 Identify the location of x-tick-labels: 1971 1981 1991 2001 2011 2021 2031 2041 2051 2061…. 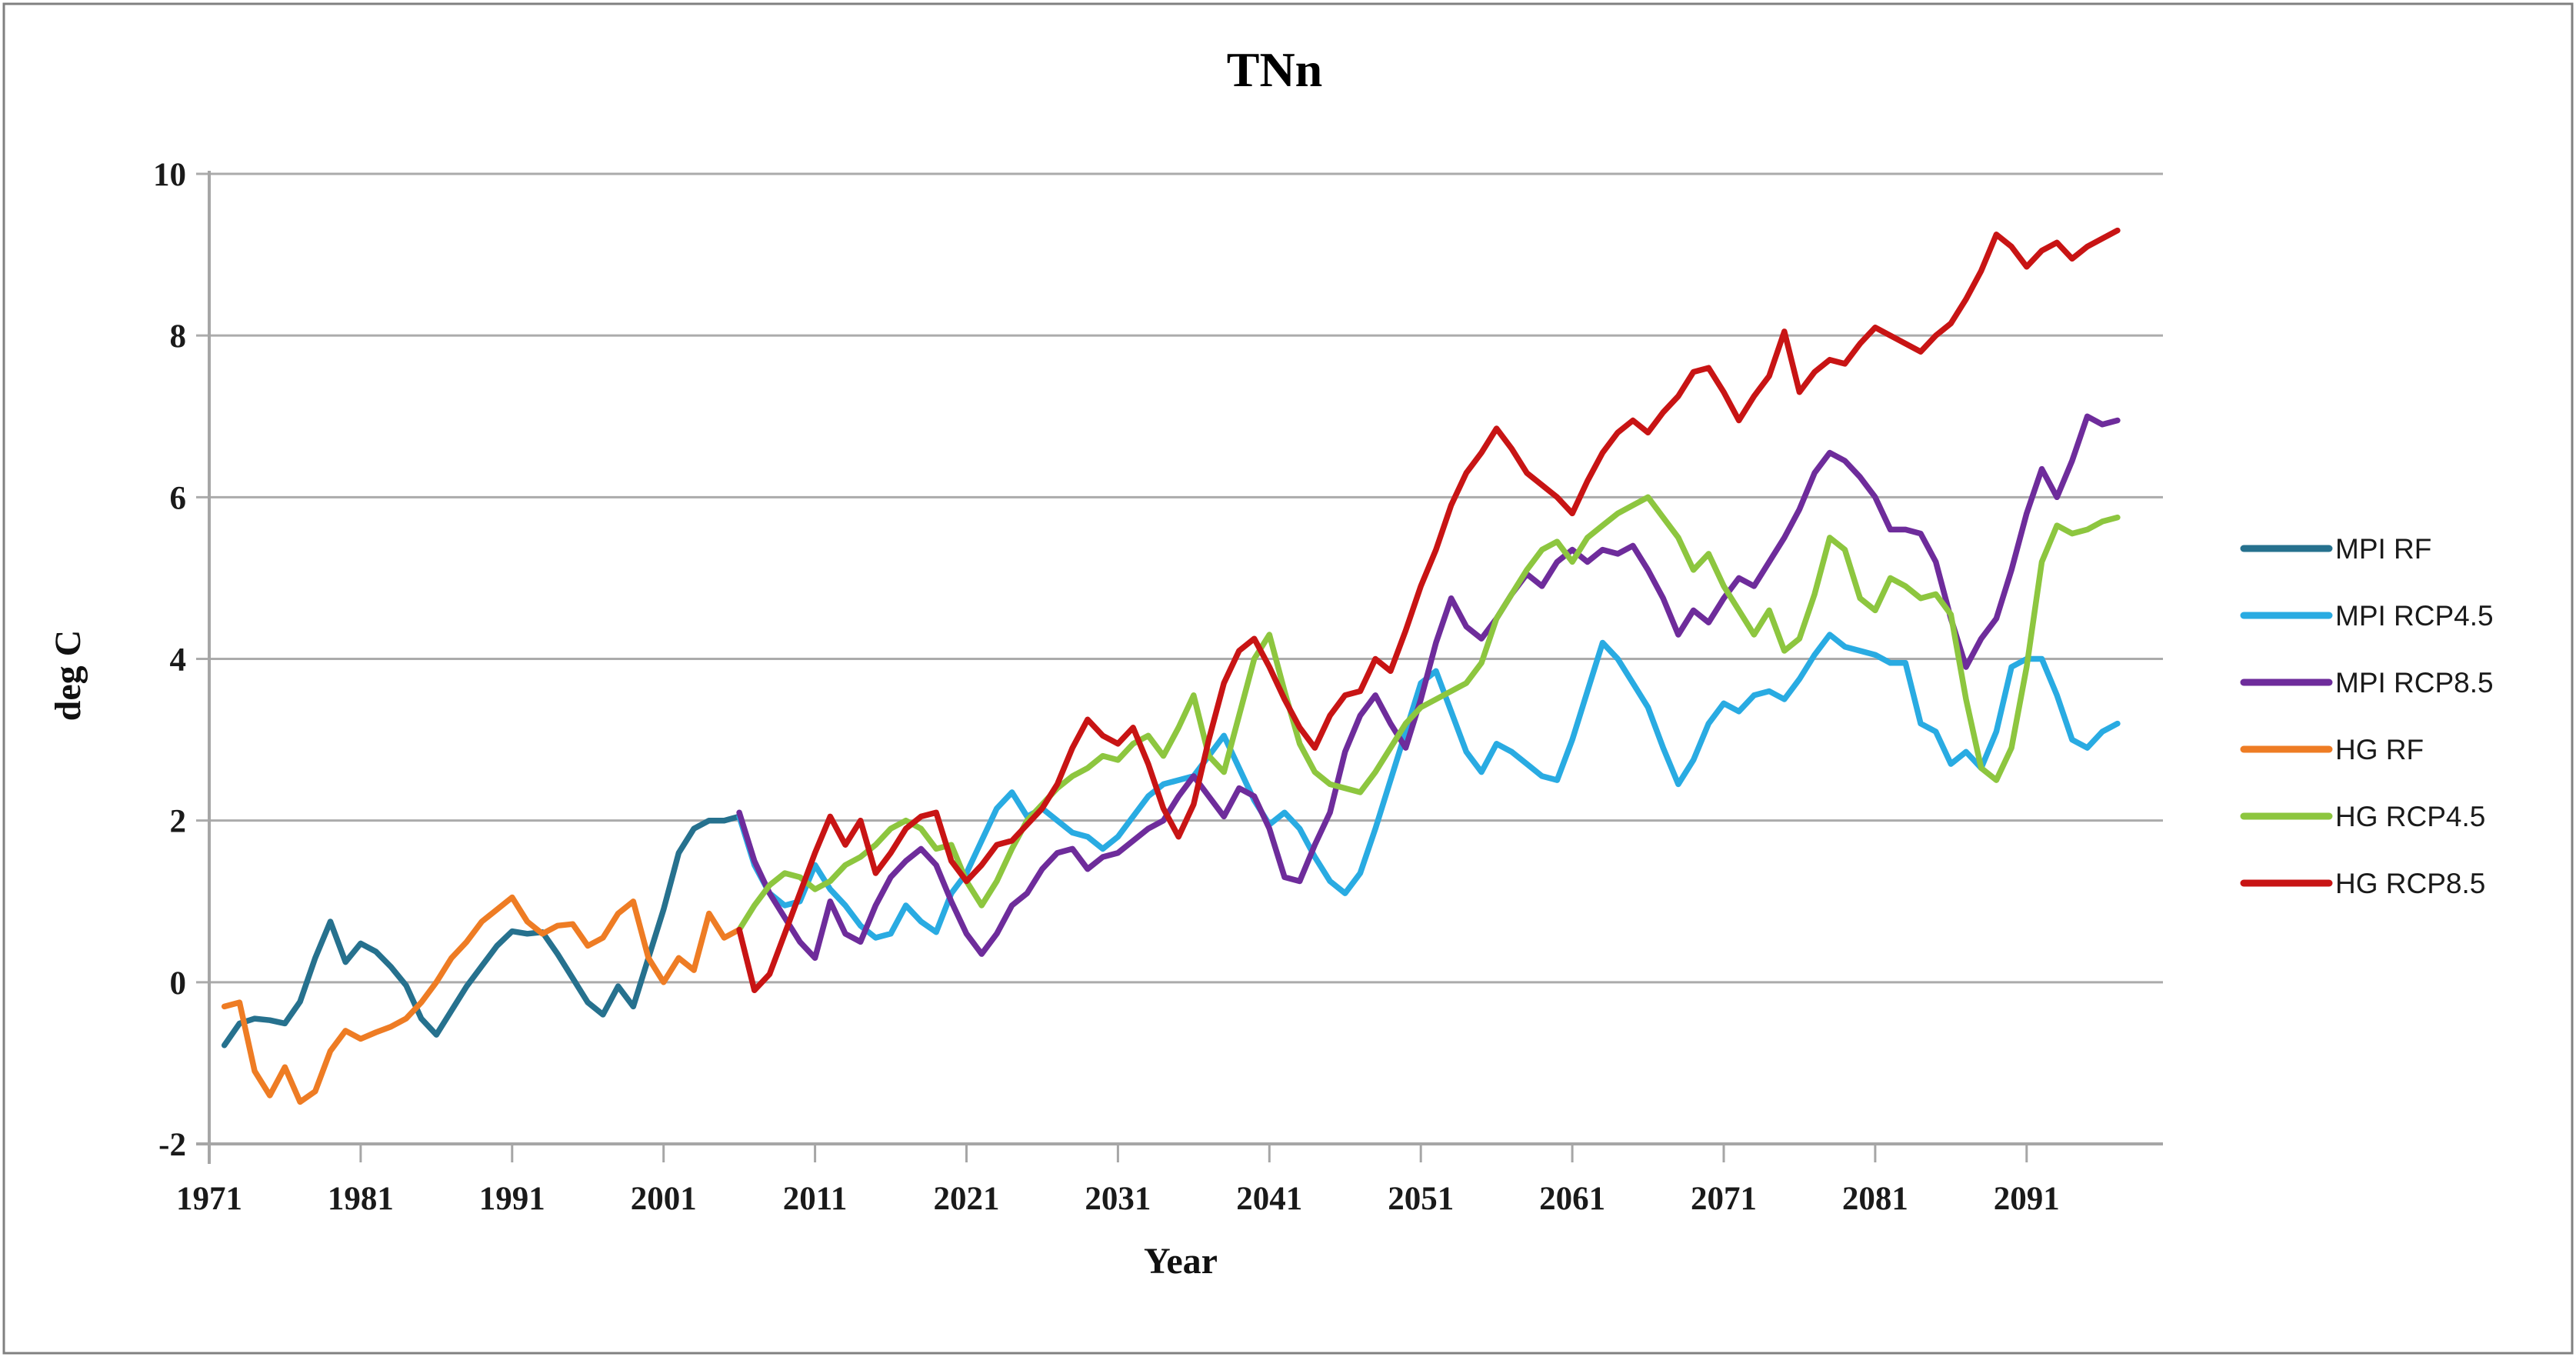
(1118, 1199).